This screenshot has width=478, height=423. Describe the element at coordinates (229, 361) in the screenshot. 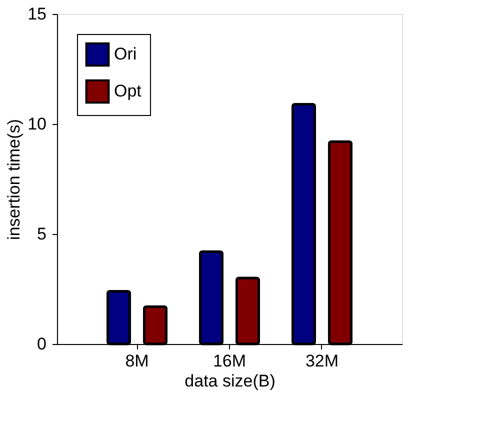

I see `x-tick-label: 16M` at that location.